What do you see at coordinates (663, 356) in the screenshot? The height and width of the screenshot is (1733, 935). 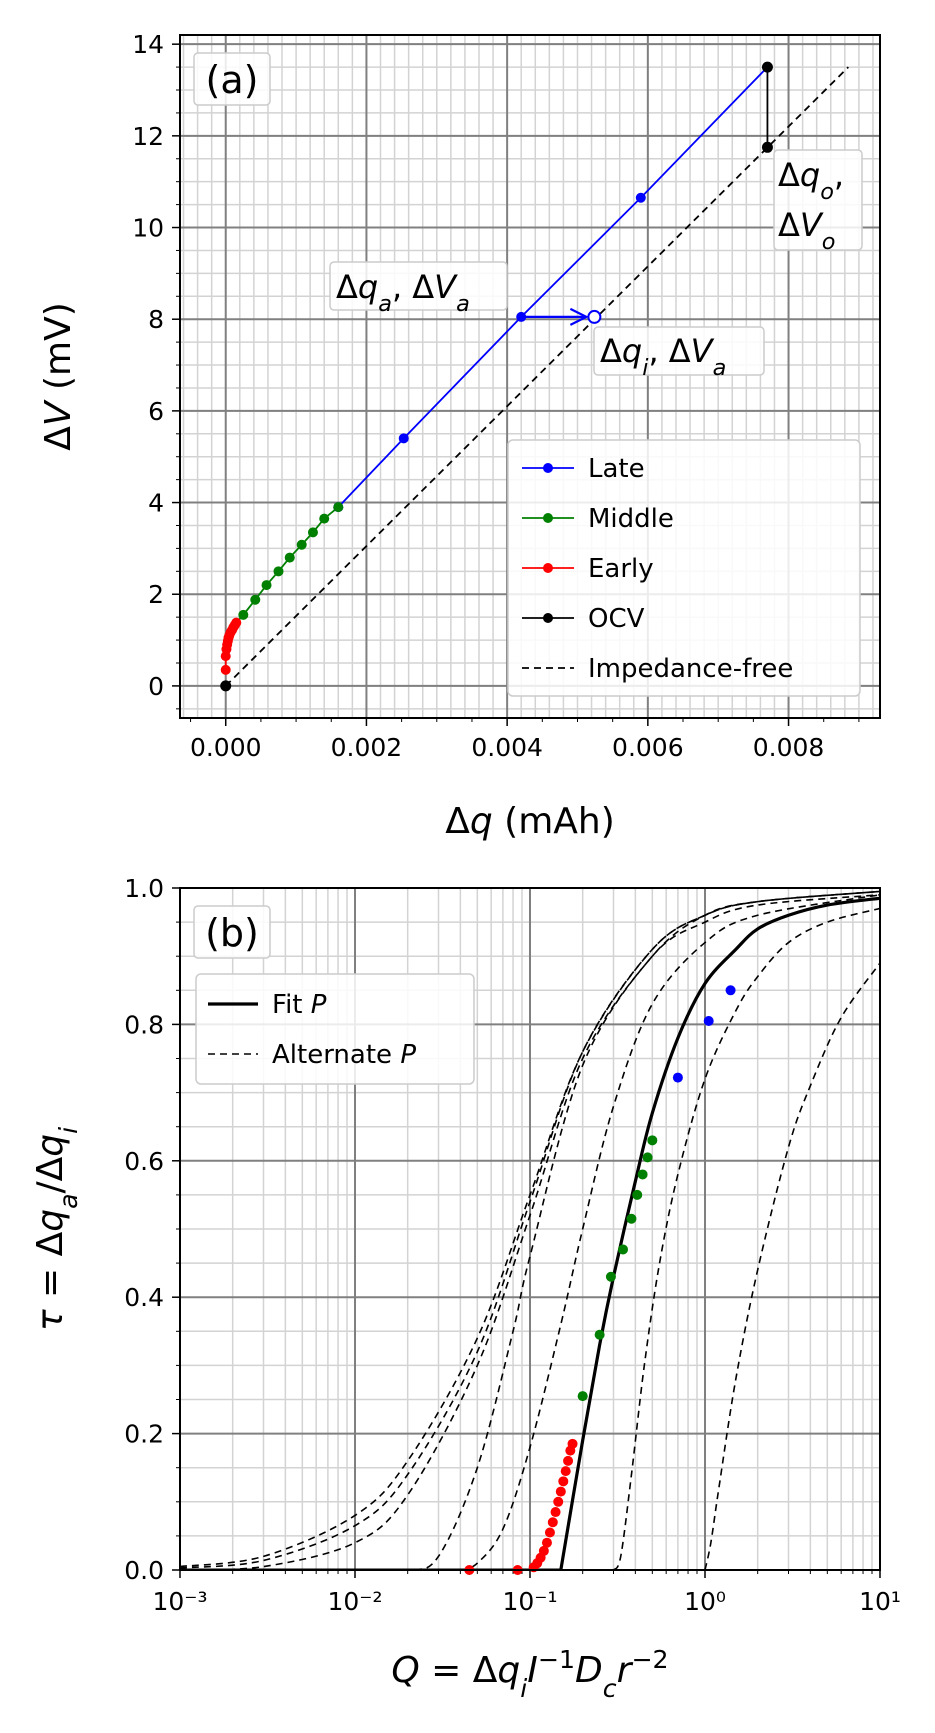 I see `annotation-dqi: Δqi, ΔVa` at bounding box center [663, 356].